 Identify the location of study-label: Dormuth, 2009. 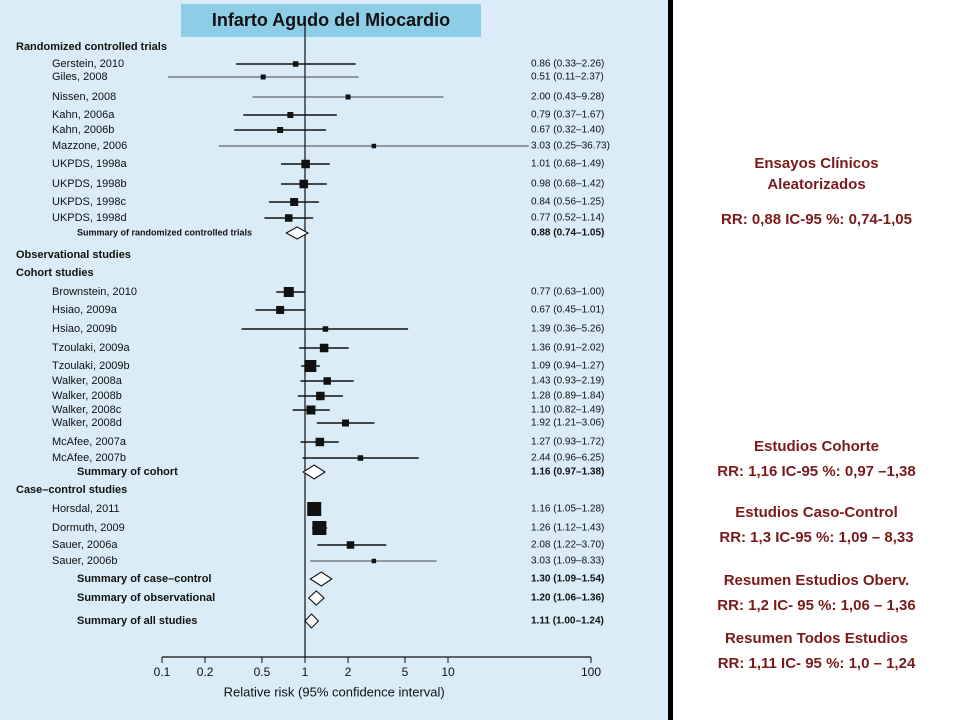
(88, 528).